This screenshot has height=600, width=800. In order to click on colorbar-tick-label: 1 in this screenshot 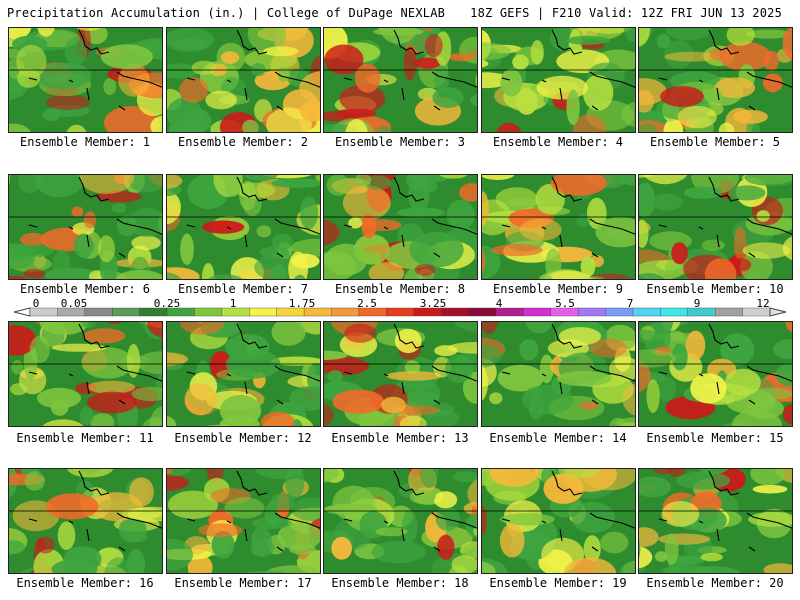, I will do `click(233, 303)`.